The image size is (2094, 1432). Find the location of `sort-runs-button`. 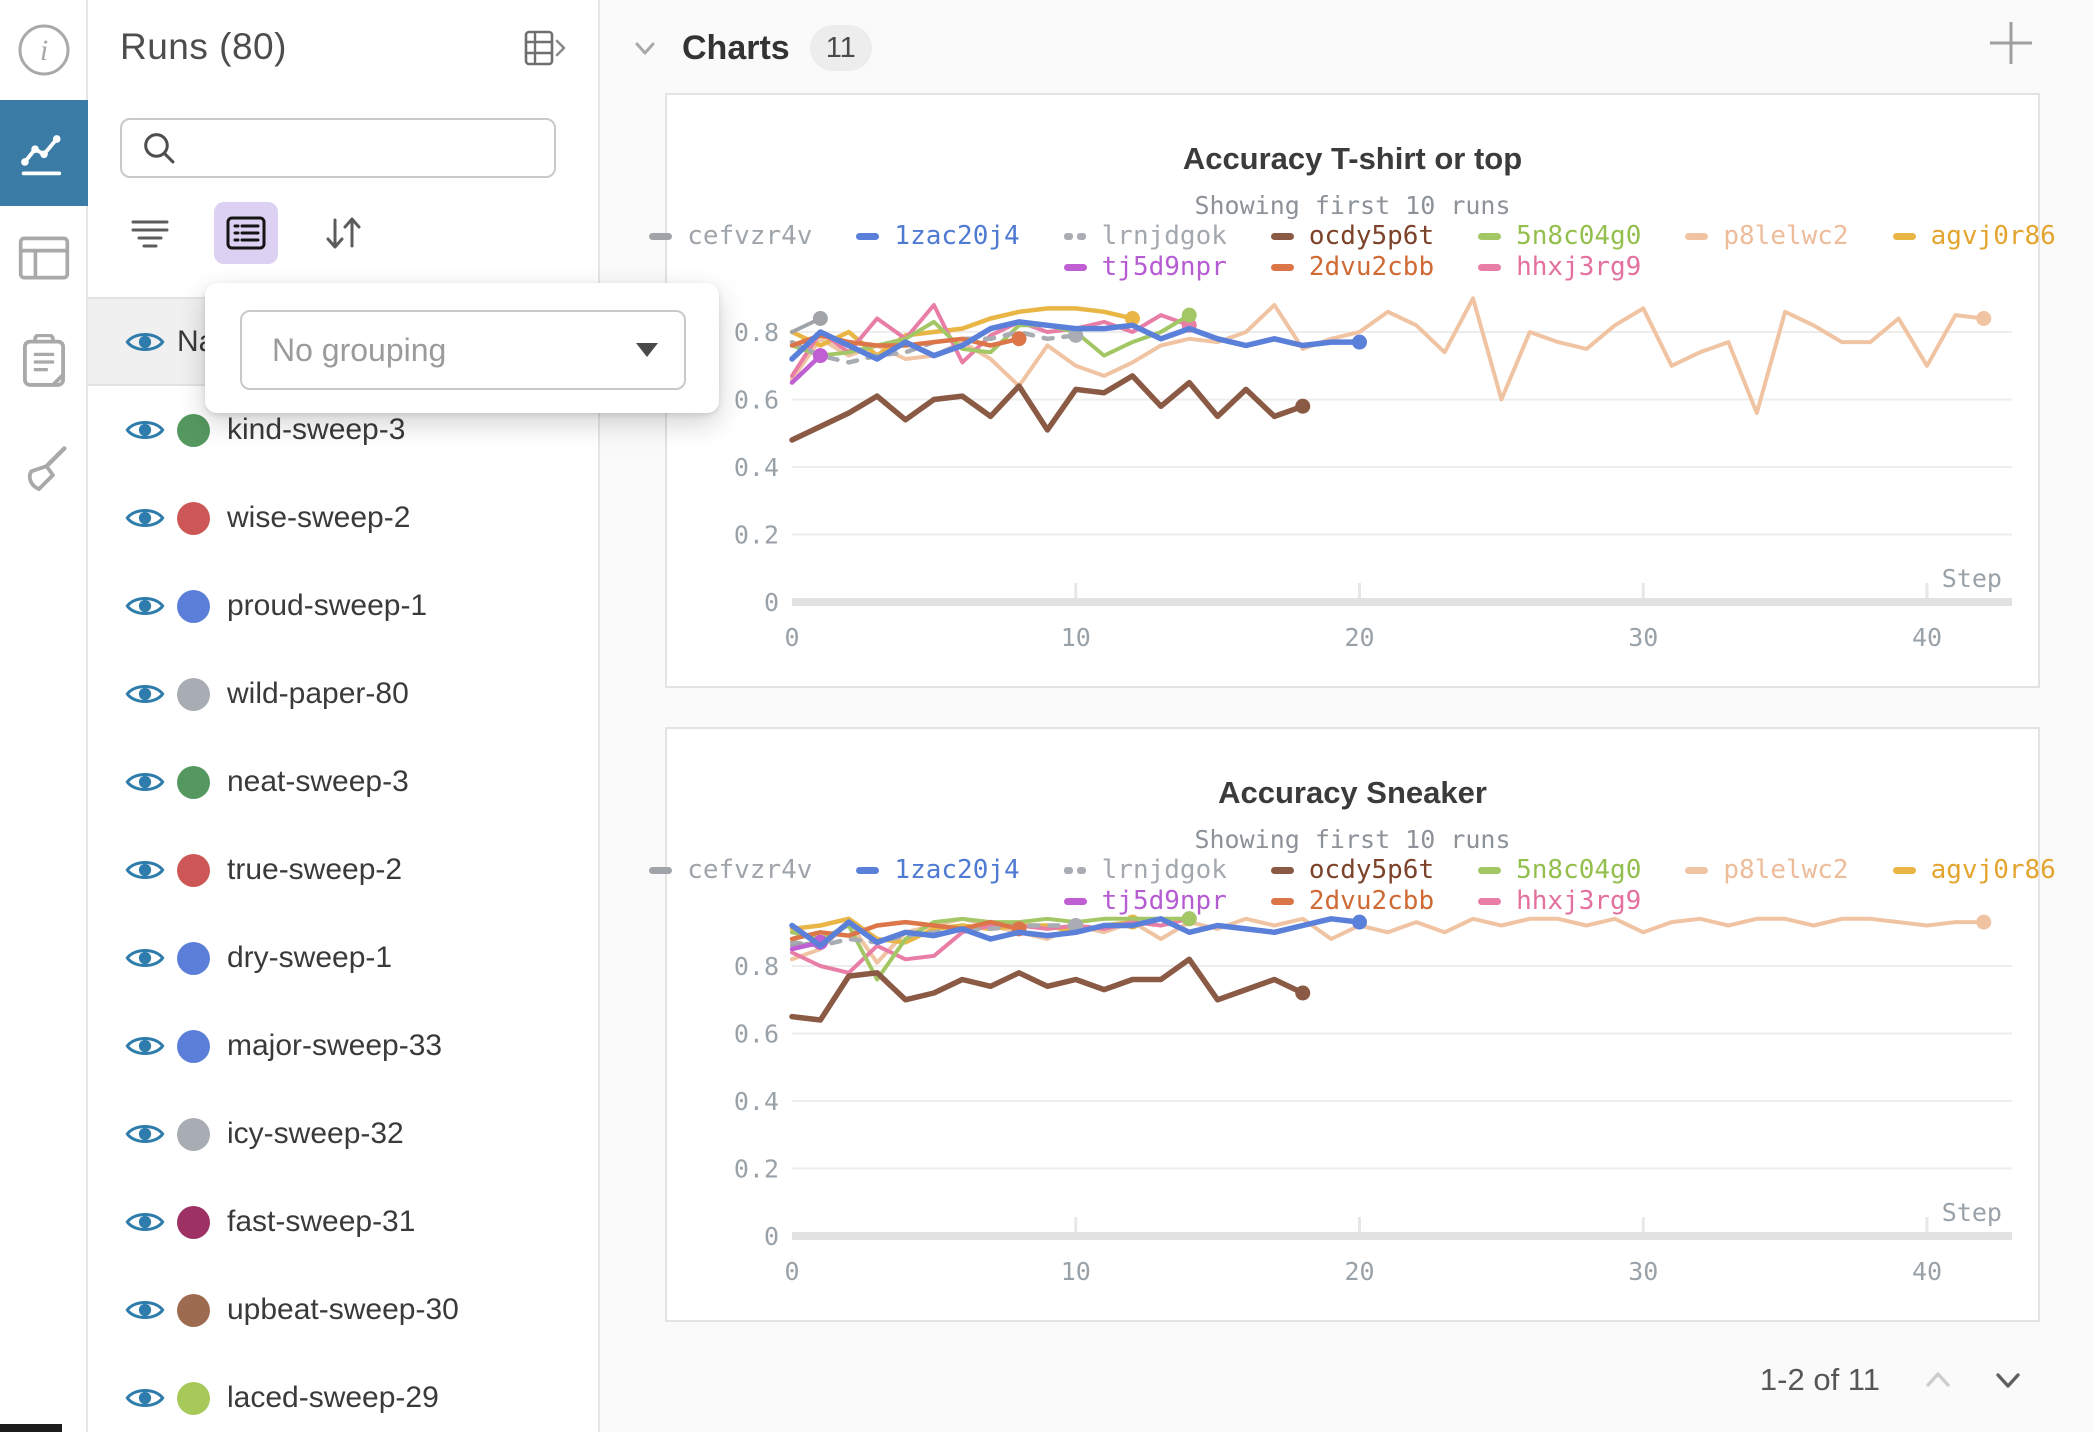

sort-runs-button is located at coordinates (343, 233).